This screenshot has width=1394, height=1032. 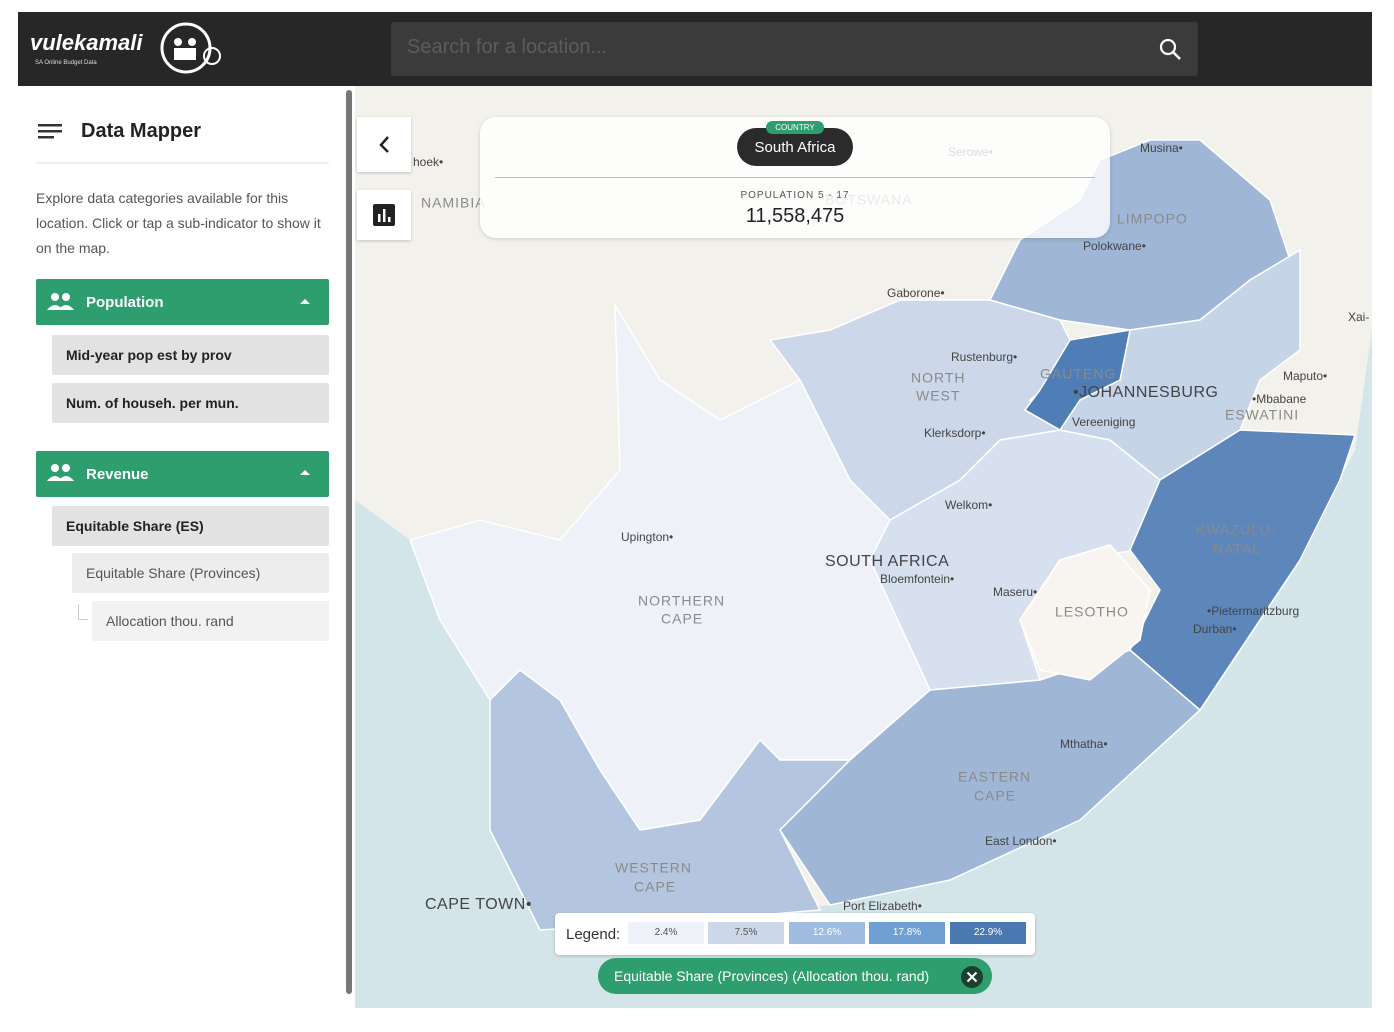 I want to click on map-label: •JOHANNESBURG, so click(x=1145, y=392).